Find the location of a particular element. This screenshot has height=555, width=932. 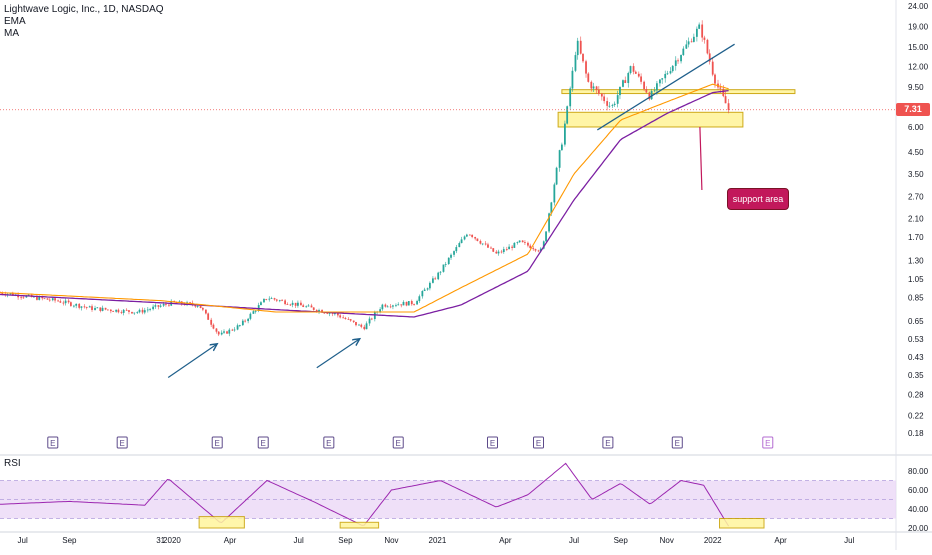

time-tick-label: 2022 is located at coordinates (713, 540).